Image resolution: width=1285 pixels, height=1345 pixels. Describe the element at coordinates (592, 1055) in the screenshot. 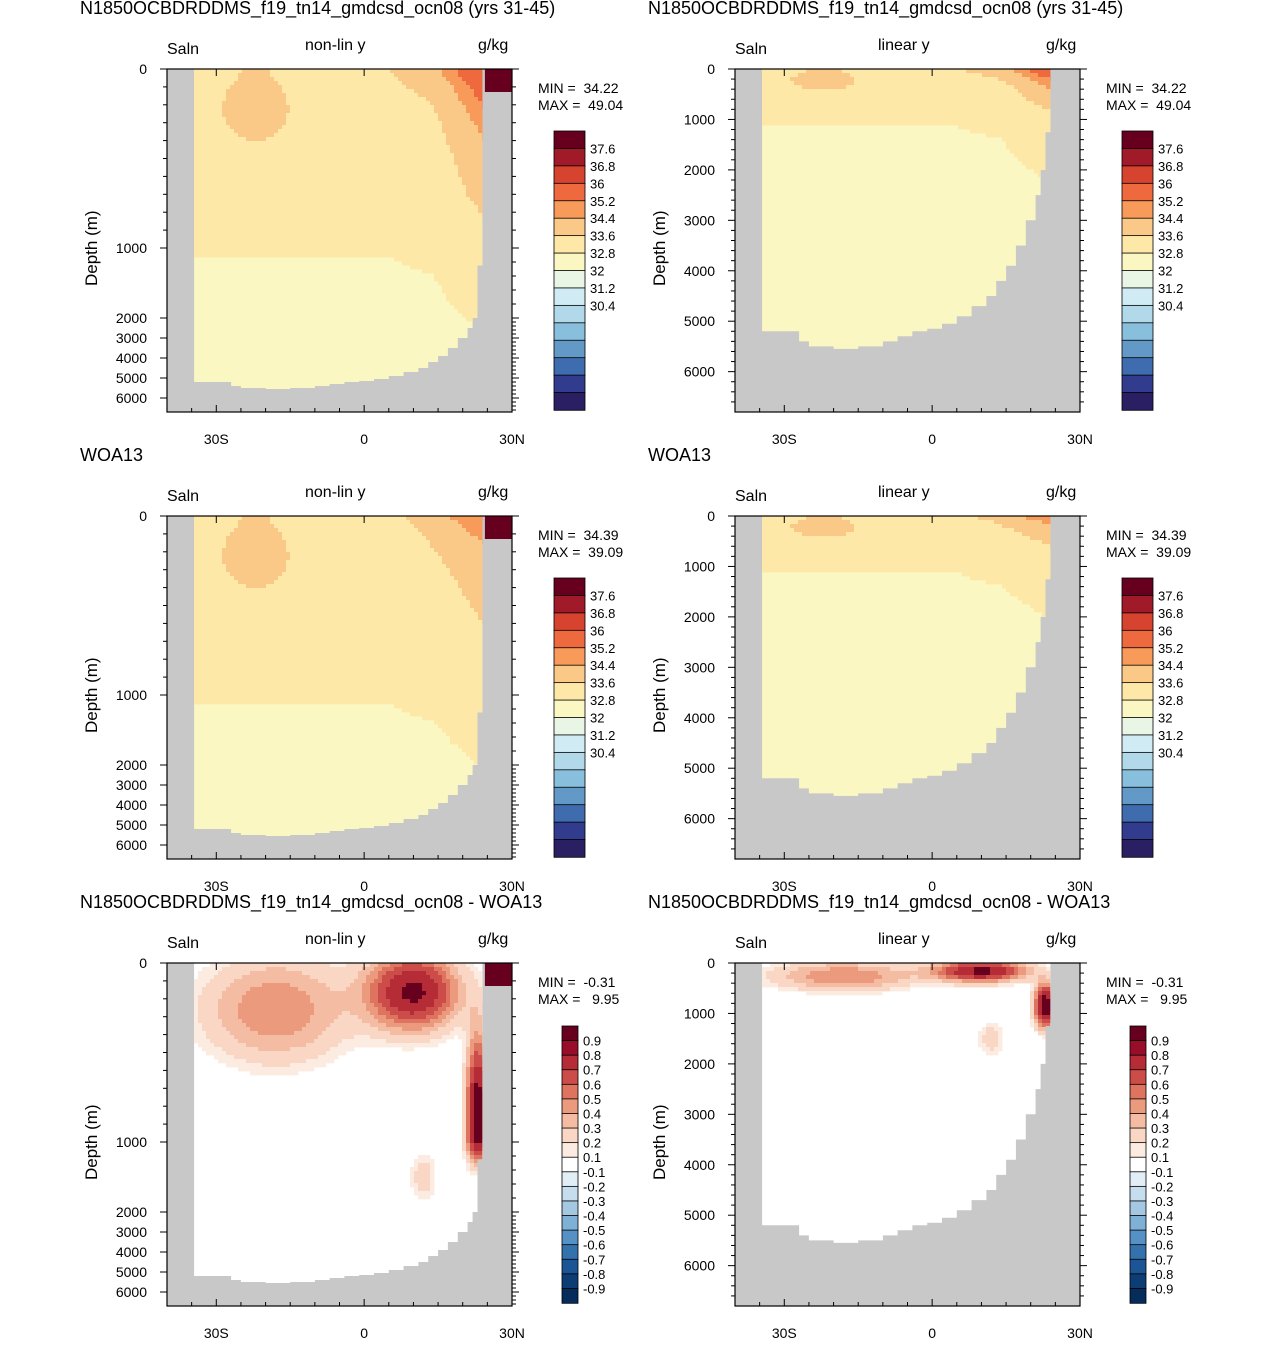

I see `colorbar-label: 0.8` at that location.